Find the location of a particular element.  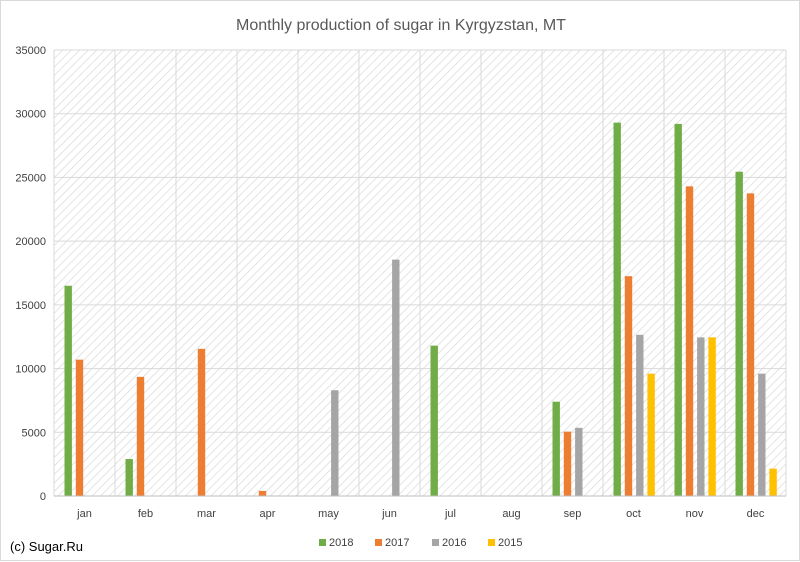

bar-2018-oct is located at coordinates (617, 309).